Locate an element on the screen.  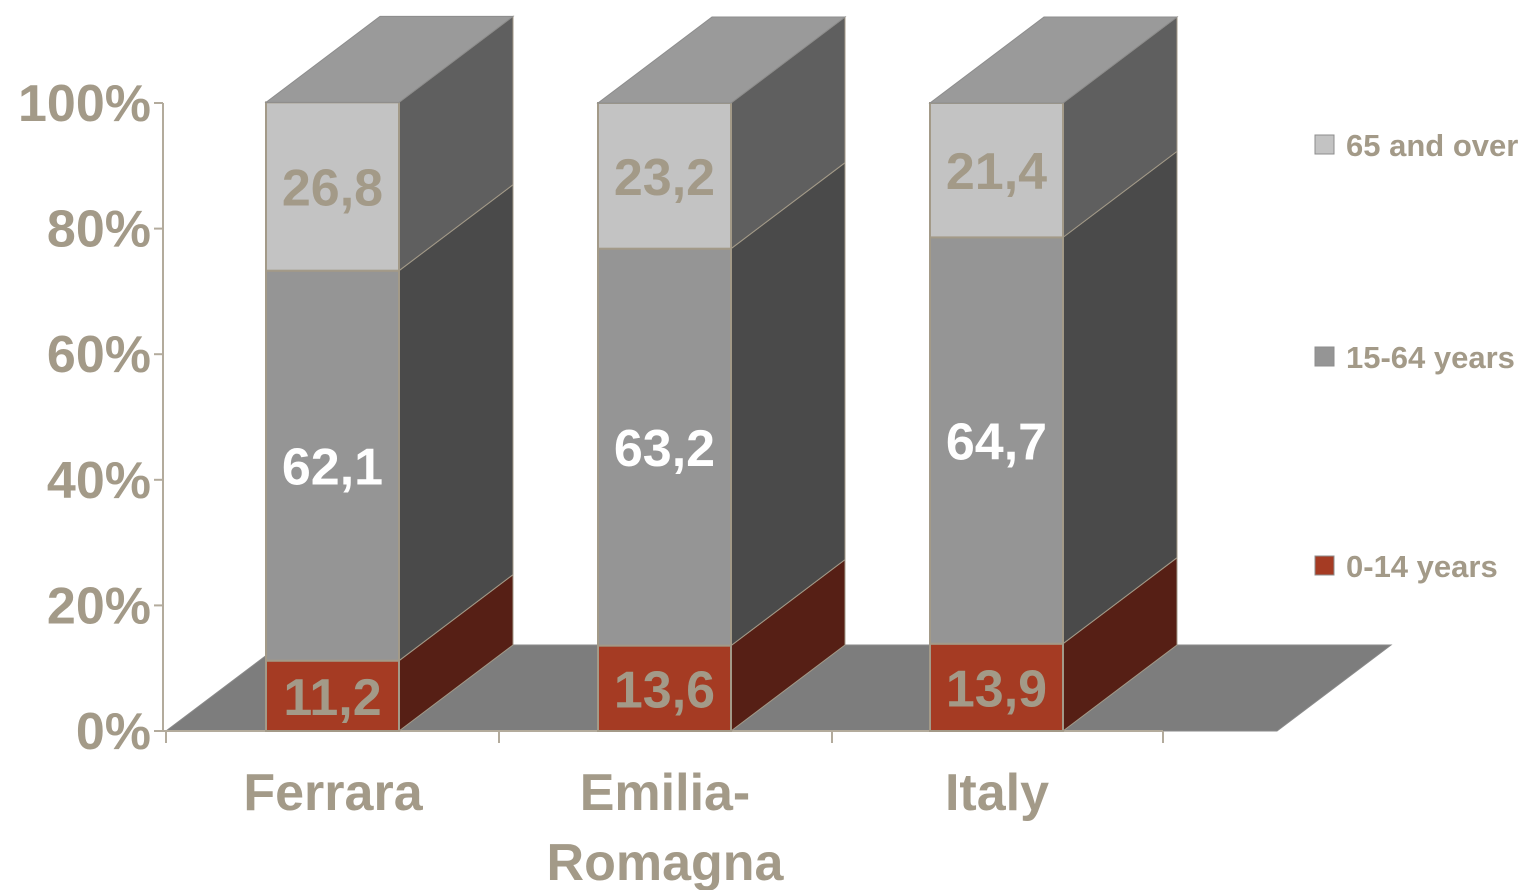
y-tick-label: 0% is located at coordinates (113, 732).